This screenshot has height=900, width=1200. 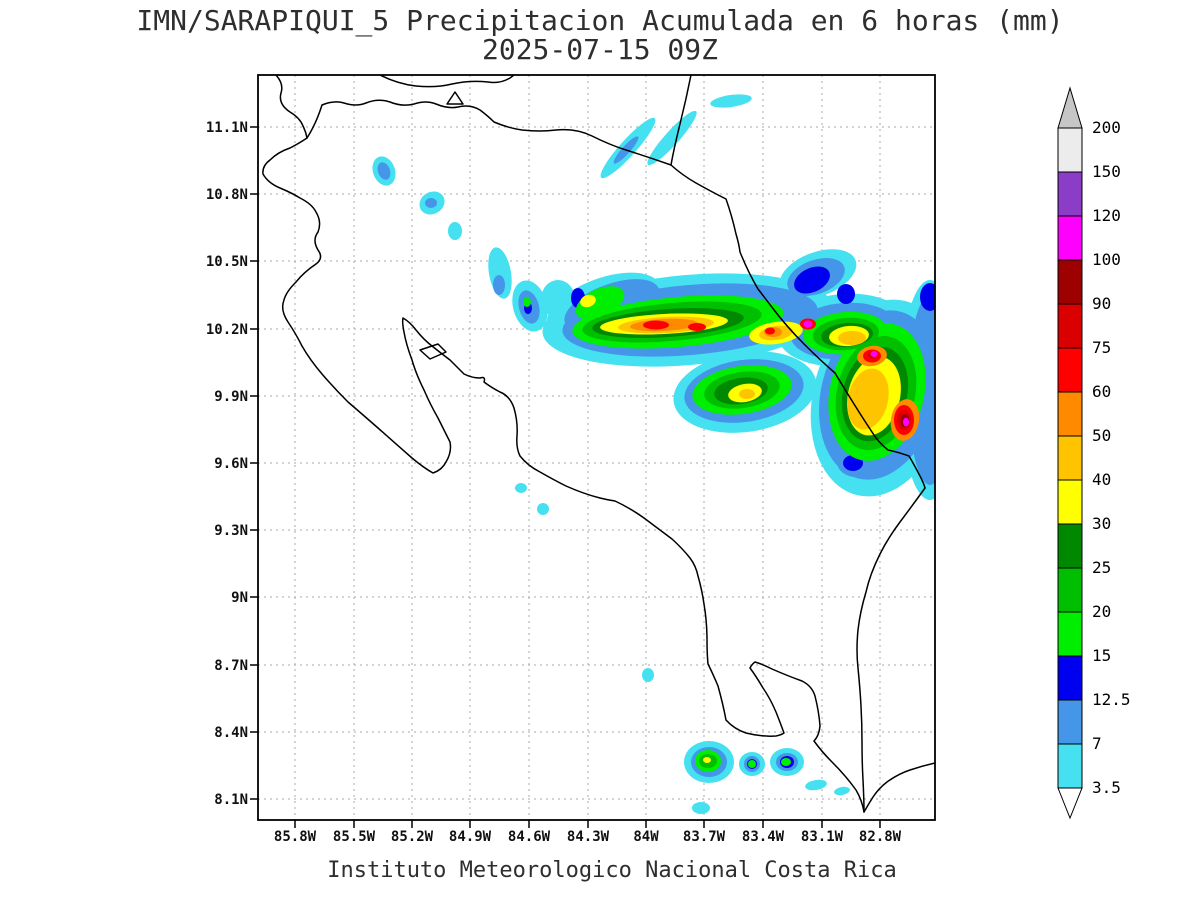 I want to click on colorbar-tick-label: 3.5, so click(x=1106, y=787).